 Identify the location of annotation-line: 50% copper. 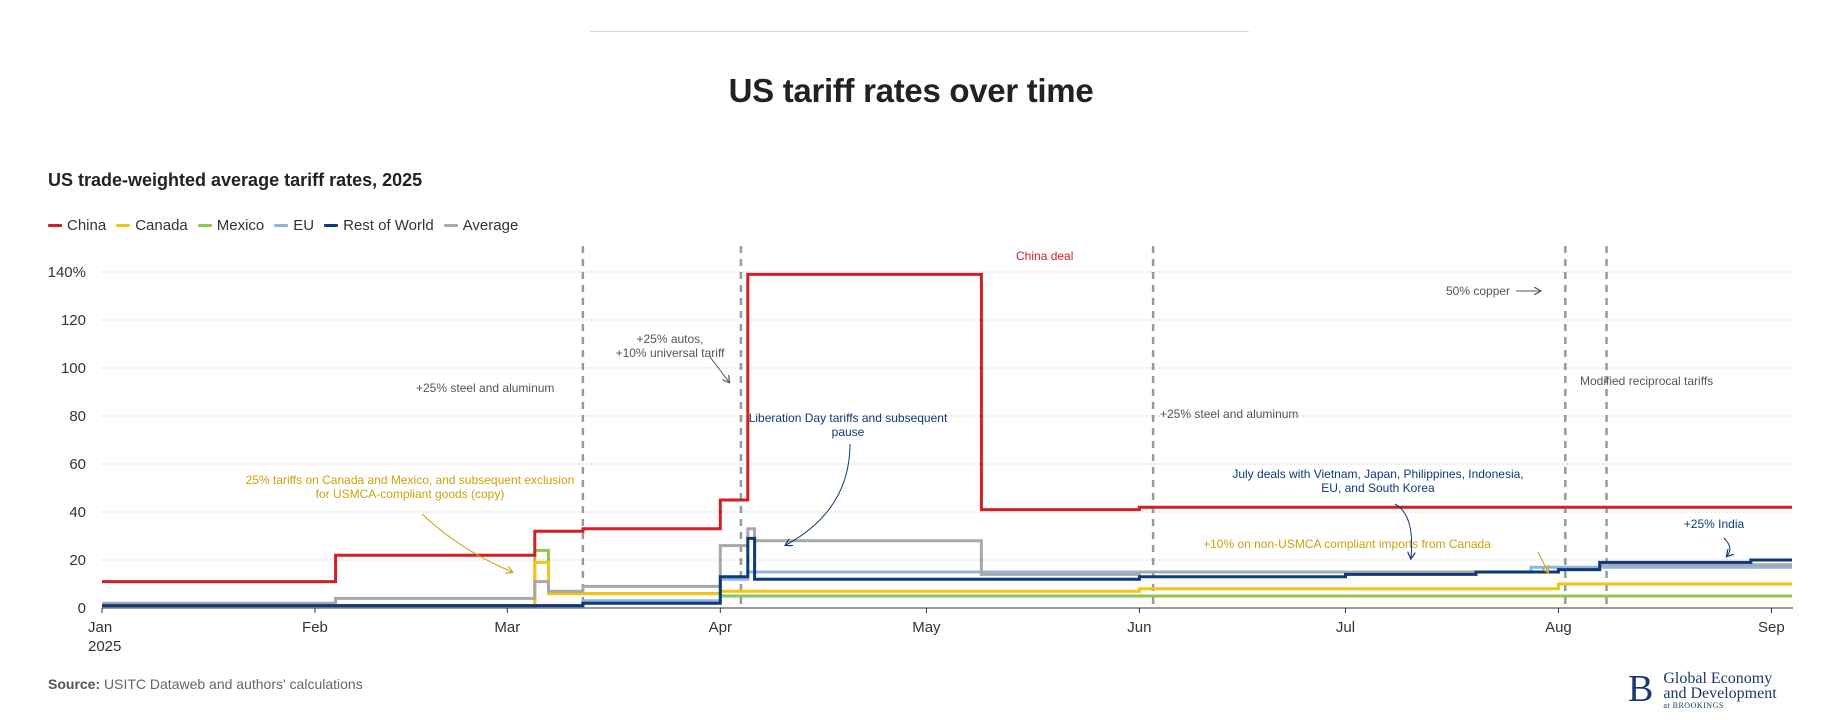
(1478, 291).